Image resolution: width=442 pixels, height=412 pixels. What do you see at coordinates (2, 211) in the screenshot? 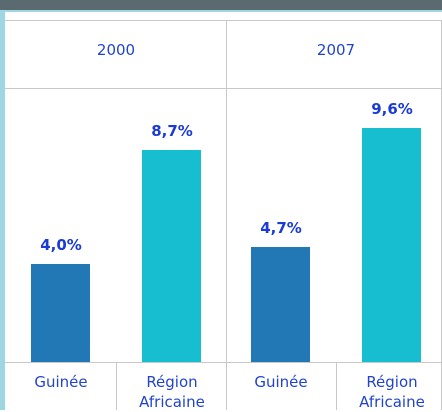
I see `side-strip` at bounding box center [2, 211].